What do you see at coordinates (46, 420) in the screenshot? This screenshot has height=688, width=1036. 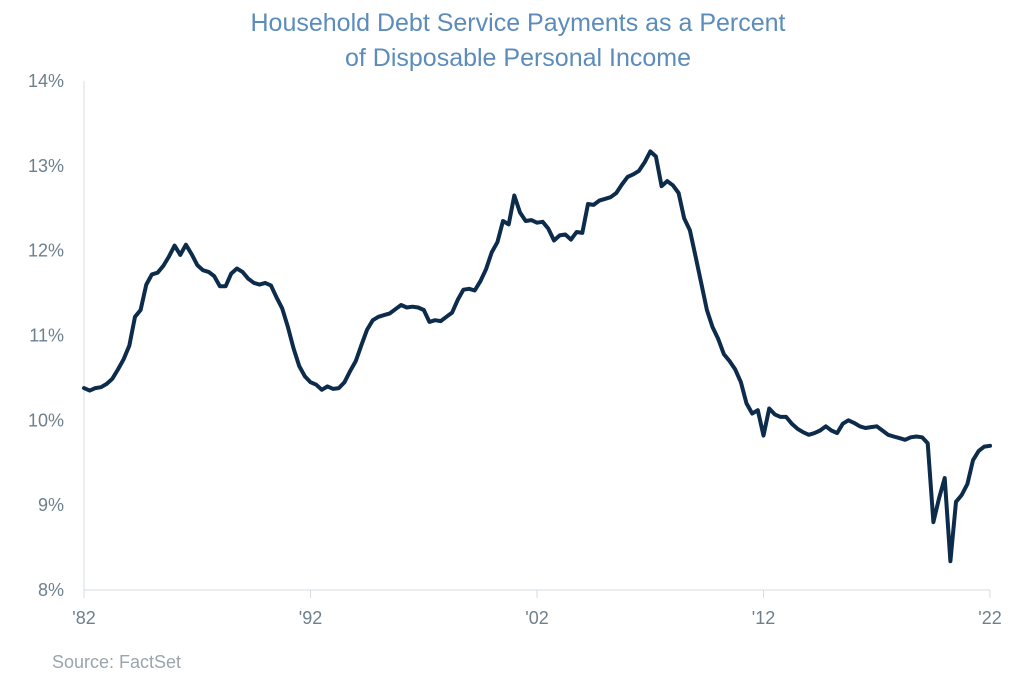 I see `y-tick-label: 10%` at bounding box center [46, 420].